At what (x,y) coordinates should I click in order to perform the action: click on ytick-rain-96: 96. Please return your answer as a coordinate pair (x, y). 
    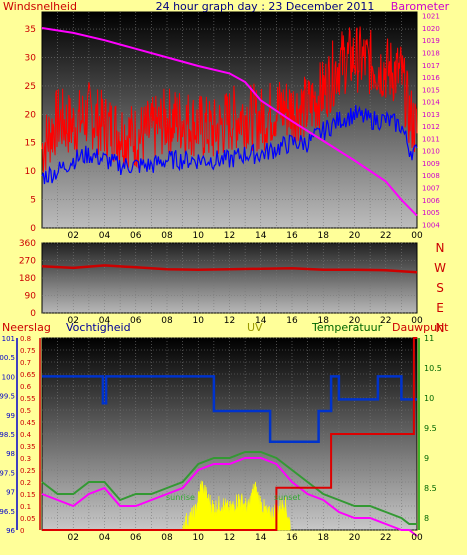
    Looking at the image, I should click on (10, 531).